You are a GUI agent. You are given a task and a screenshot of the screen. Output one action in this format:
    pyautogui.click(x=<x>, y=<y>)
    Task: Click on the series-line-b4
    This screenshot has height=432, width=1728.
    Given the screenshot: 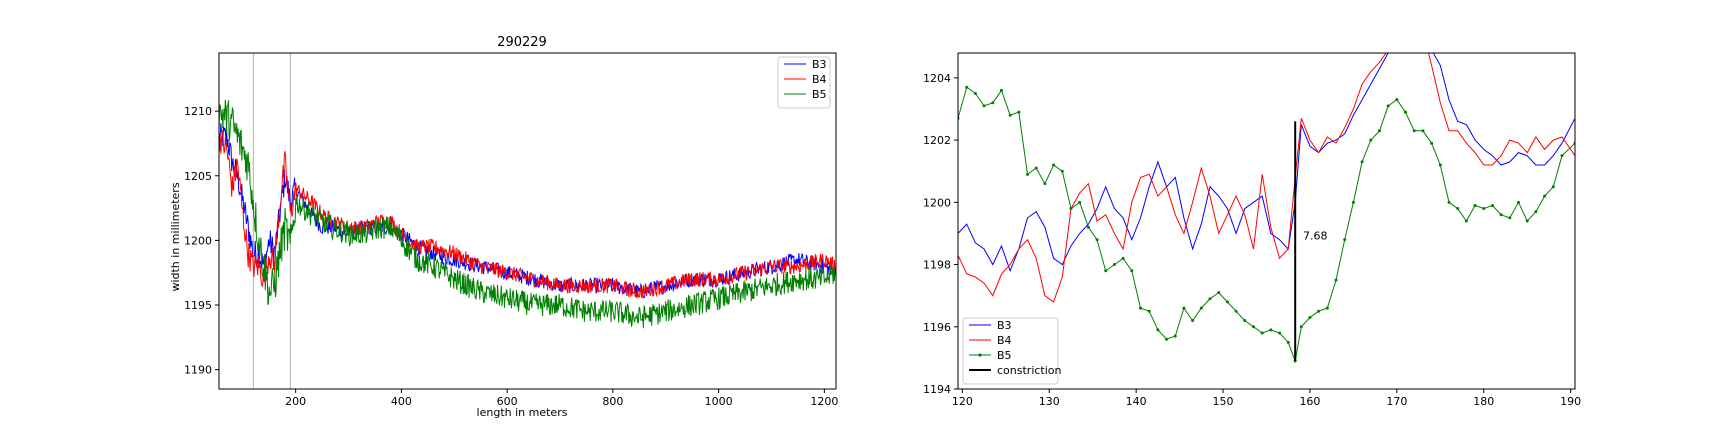 What is the action you would take?
    pyautogui.click(x=527, y=214)
    